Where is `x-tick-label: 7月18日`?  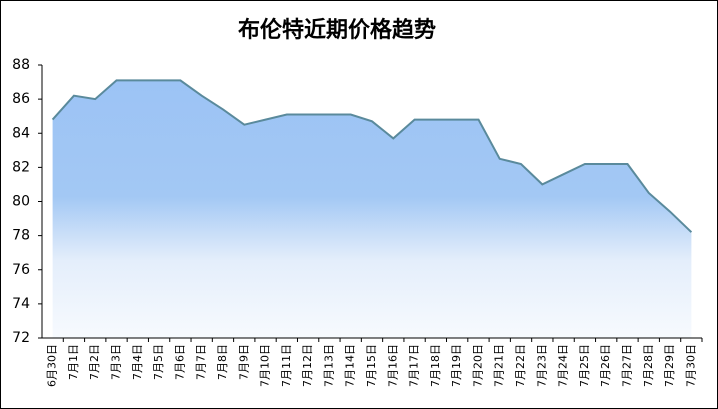
x-tick-label: 7月18日 is located at coordinates (435, 365).